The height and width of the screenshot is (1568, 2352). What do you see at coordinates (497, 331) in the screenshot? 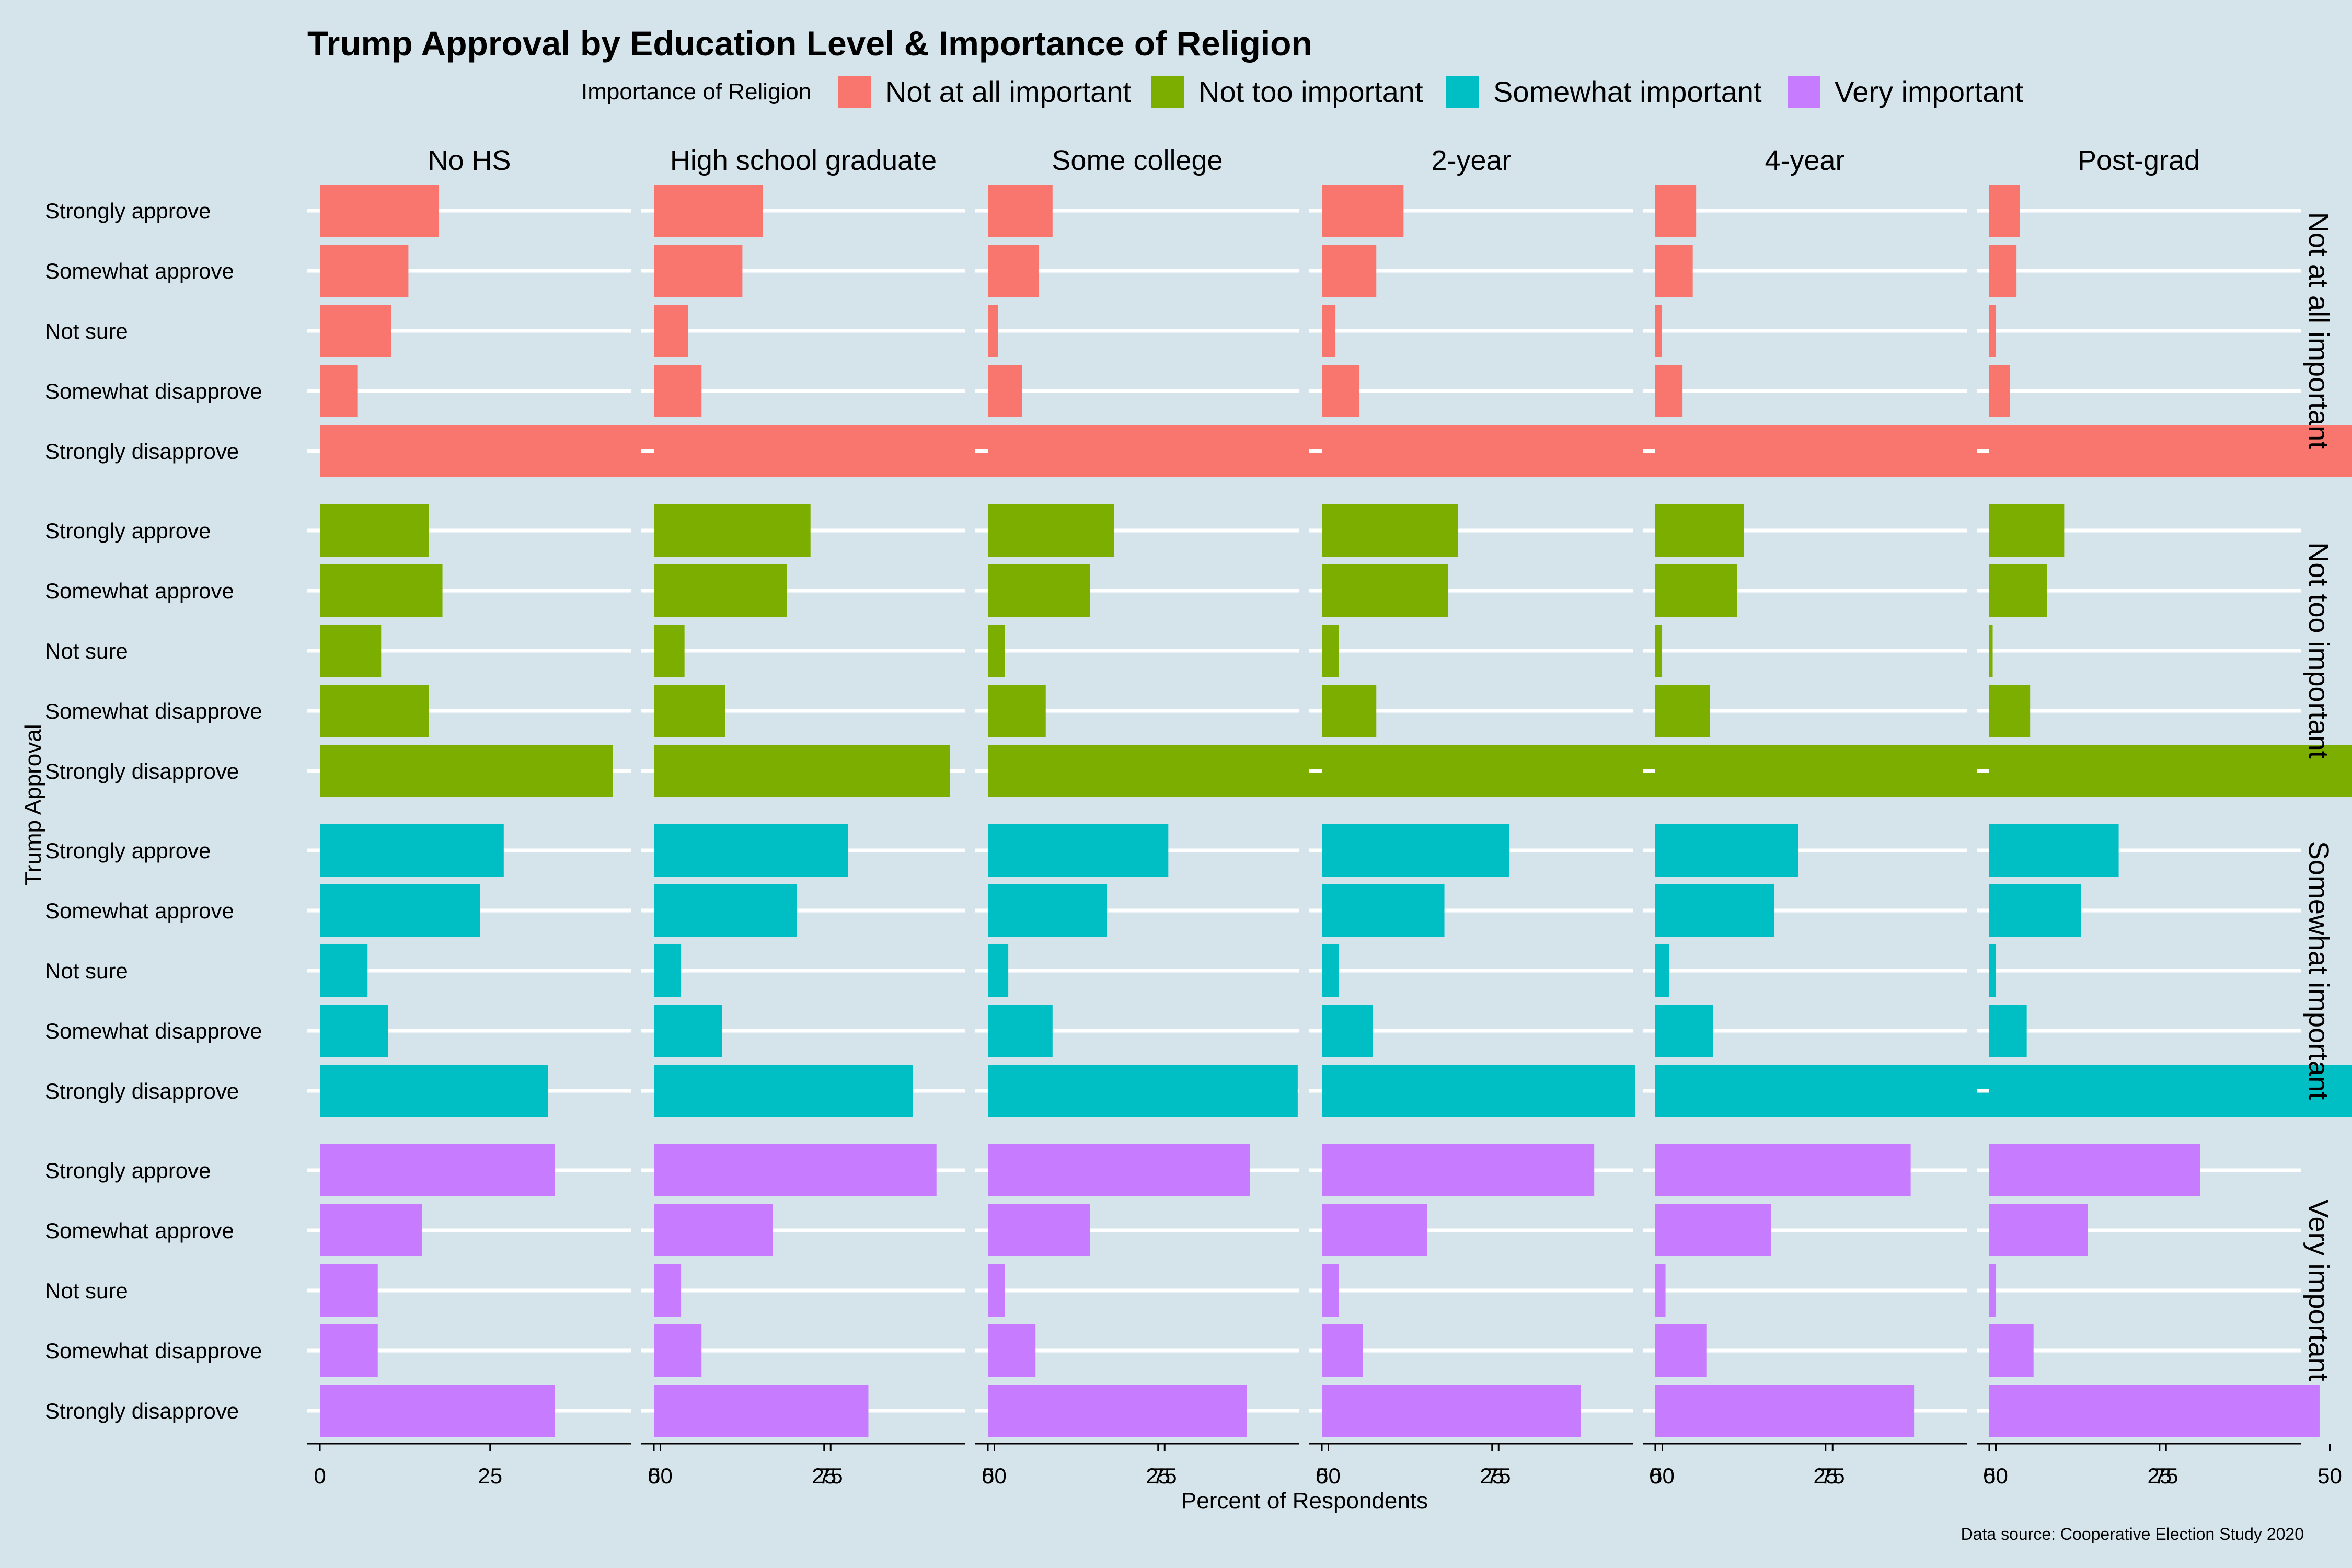
I see `panel-not-at-all-important-no-hs` at bounding box center [497, 331].